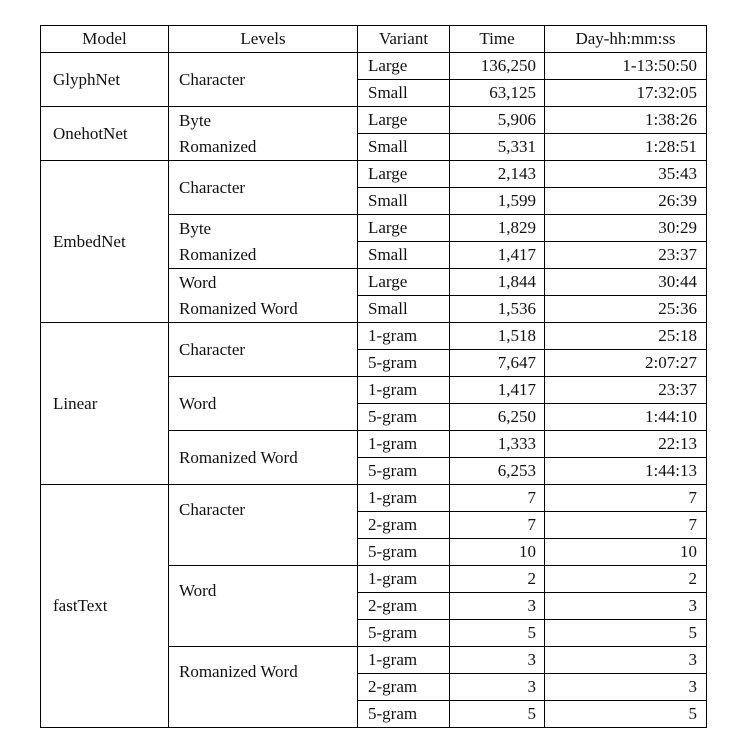  I want to click on time-cell: 1,844, so click(497, 282).